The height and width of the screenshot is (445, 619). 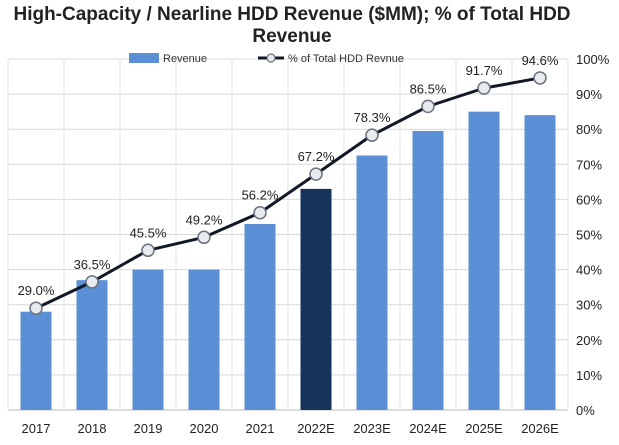 What do you see at coordinates (540, 428) in the screenshot?
I see `x-tick-2026E: 2026E` at bounding box center [540, 428].